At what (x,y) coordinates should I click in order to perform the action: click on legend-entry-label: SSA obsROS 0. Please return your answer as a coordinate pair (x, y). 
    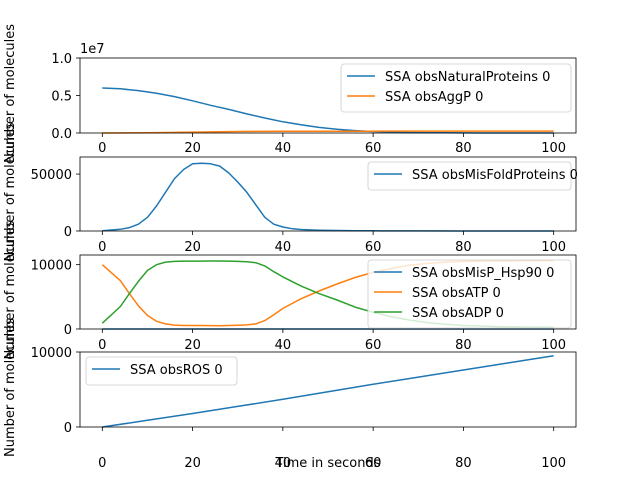
    Looking at the image, I should click on (176, 370).